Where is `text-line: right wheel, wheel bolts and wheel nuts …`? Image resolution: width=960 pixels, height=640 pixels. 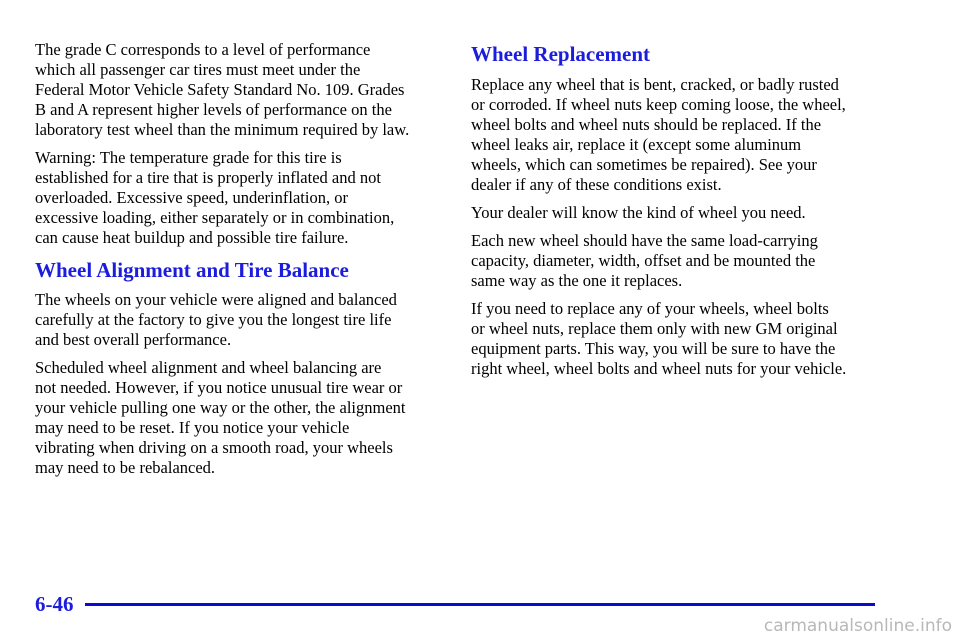 text-line: right wheel, wheel bolts and wheel nuts … is located at coordinates (659, 368).